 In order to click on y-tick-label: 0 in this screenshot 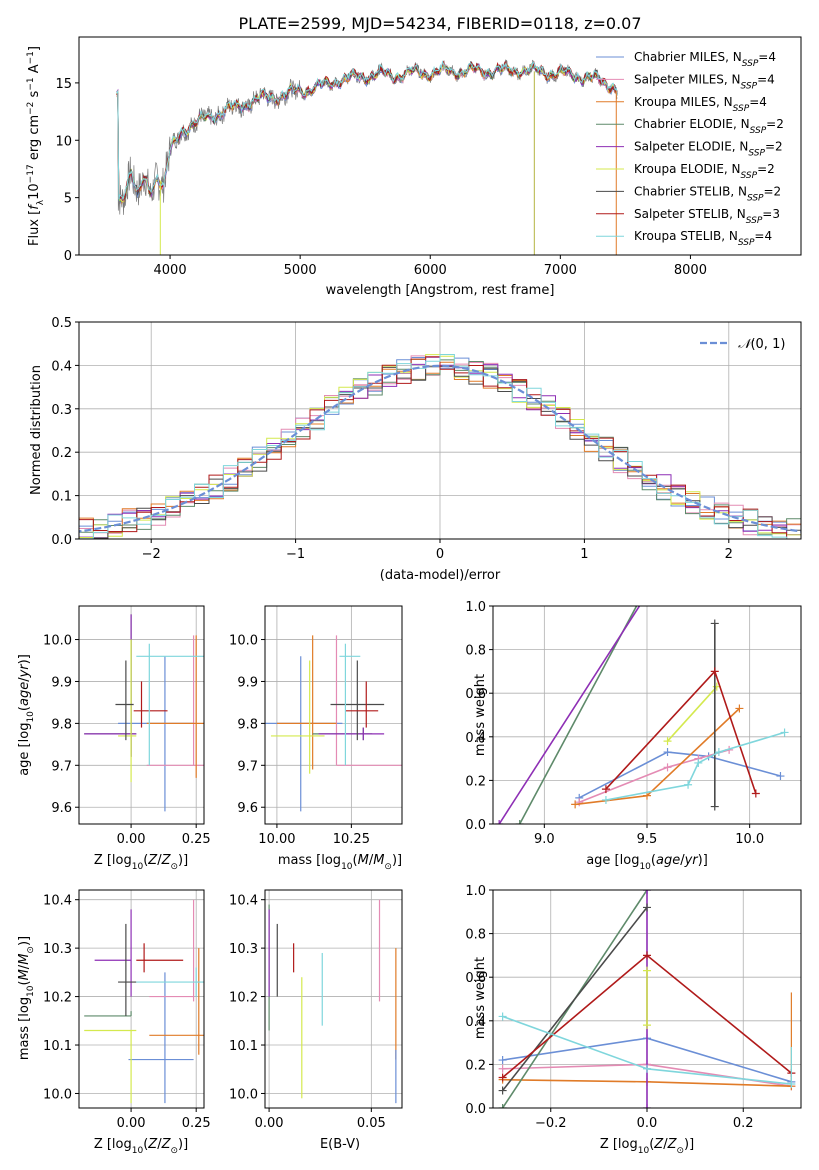, I will do `click(68, 256)`.